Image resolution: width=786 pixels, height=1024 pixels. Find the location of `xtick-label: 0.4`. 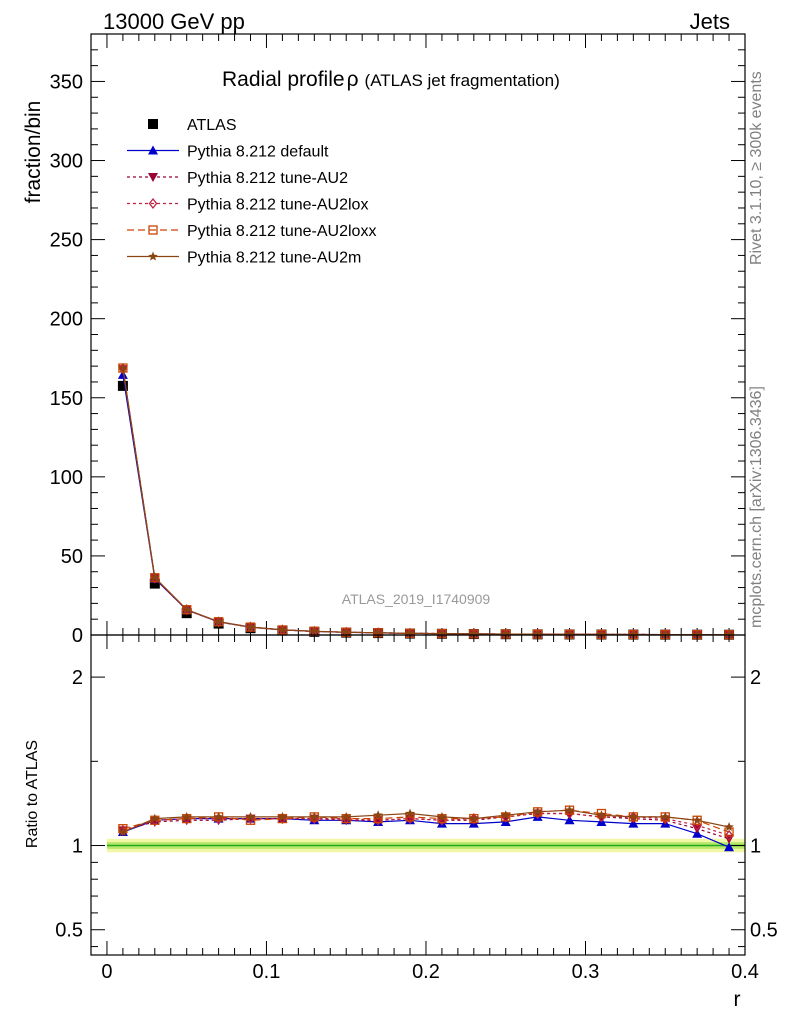

xtick-label: 0.4 is located at coordinates (745, 972).